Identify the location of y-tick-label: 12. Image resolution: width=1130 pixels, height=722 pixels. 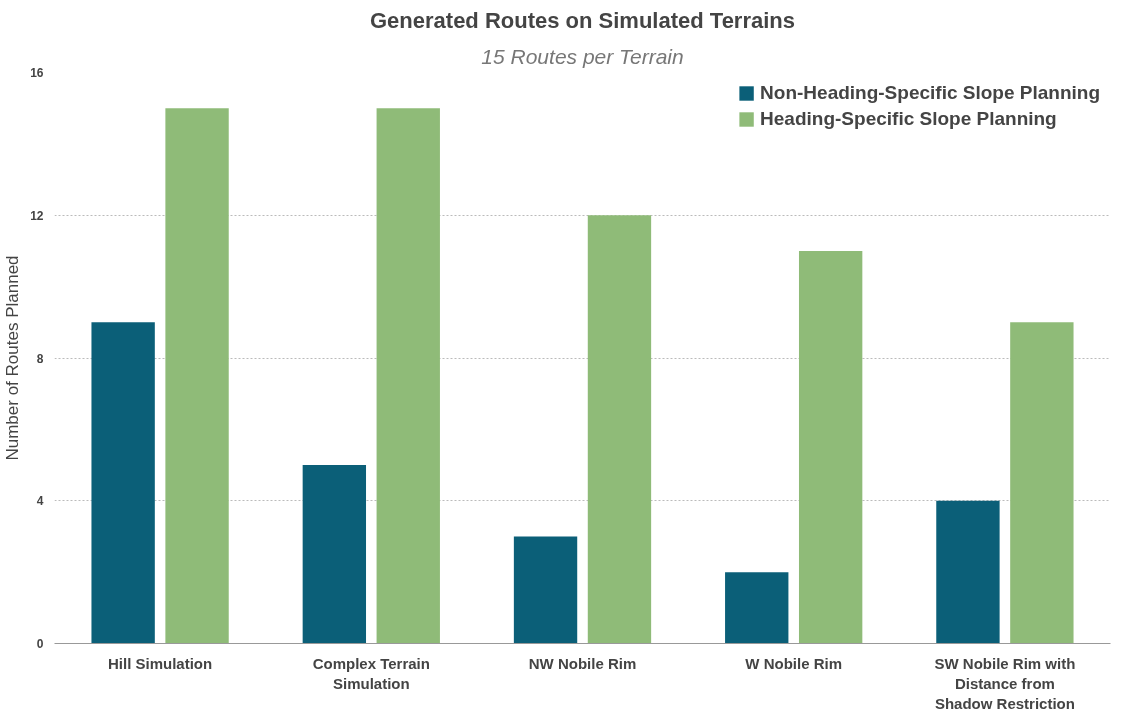
(37, 215).